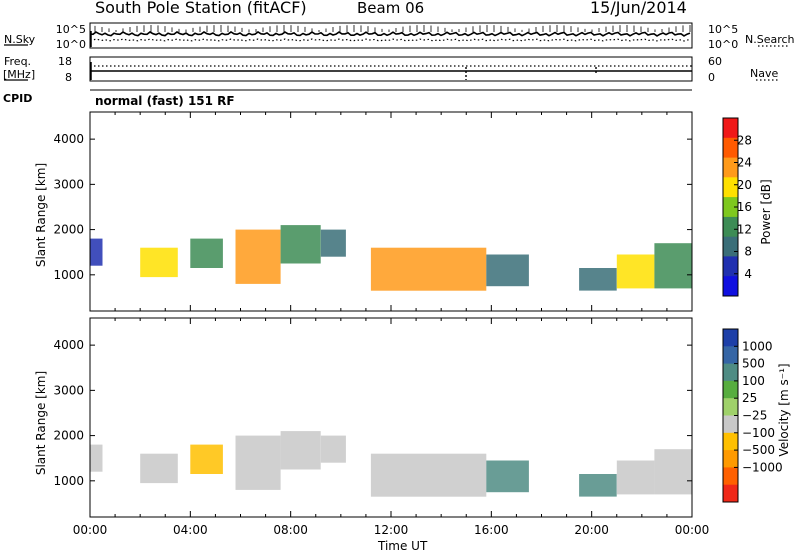  Describe the element at coordinates (68, 390) in the screenshot. I see `velocity-y-tick-label: 3000` at that location.